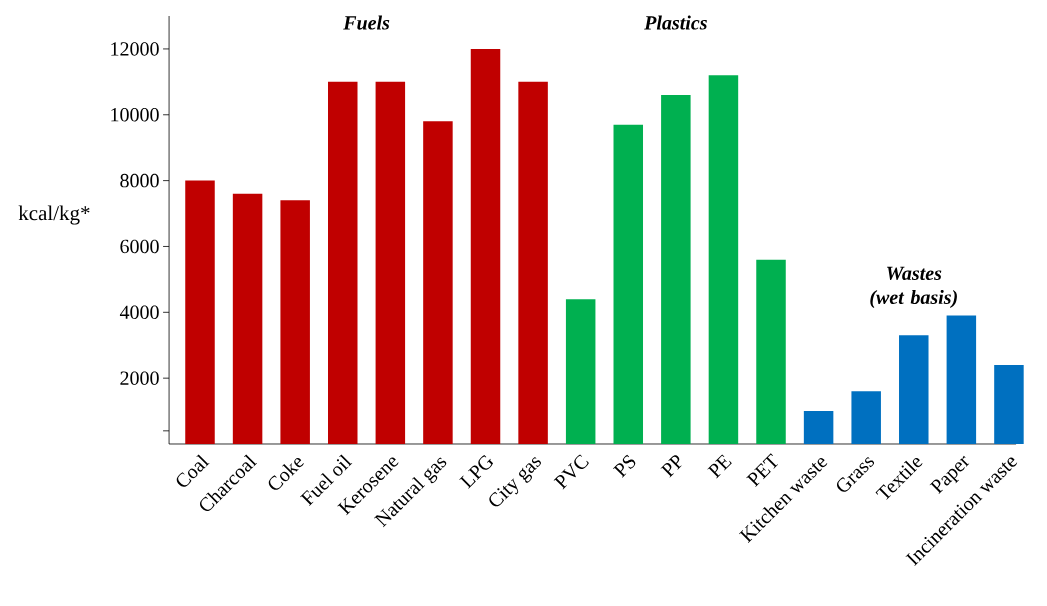 The height and width of the screenshot is (606, 1047). Describe the element at coordinates (366, 22) in the screenshot. I see `text: Fuels` at that location.